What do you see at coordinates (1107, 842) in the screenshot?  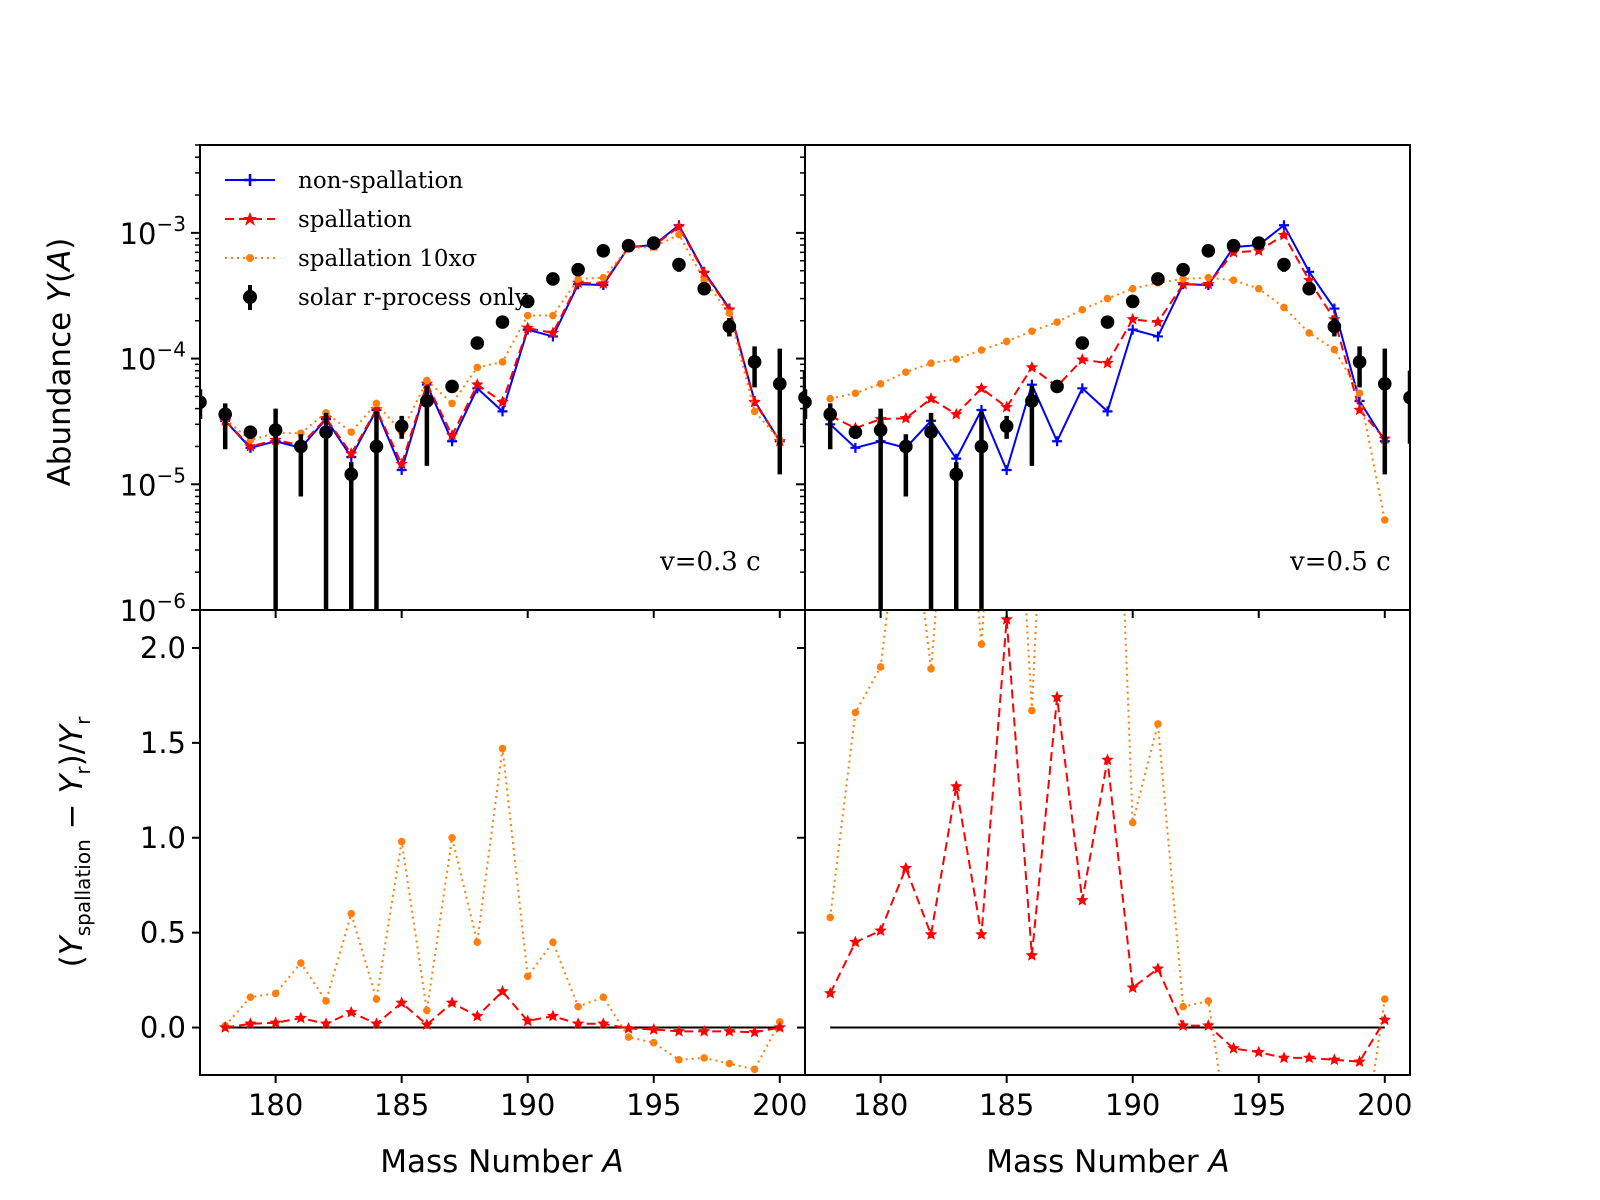 I see `bottom-right-axes-frame` at bounding box center [1107, 842].